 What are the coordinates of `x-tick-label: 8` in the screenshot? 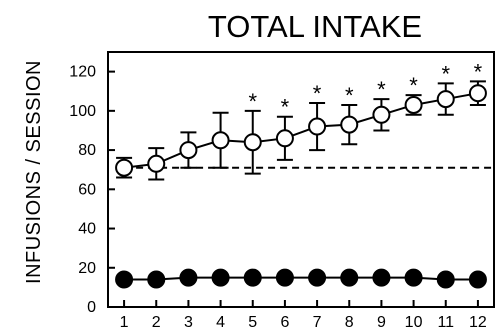 It's located at (349, 322).